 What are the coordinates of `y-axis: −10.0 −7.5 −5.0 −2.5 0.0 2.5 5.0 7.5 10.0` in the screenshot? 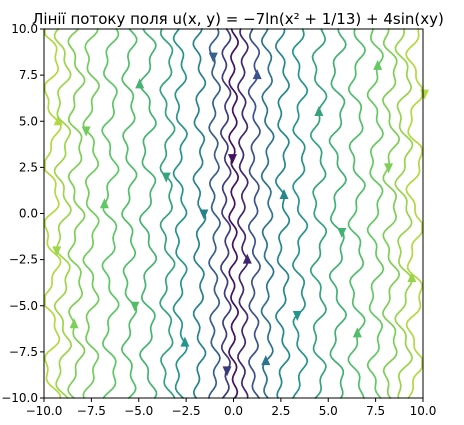 It's located at (22, 213).